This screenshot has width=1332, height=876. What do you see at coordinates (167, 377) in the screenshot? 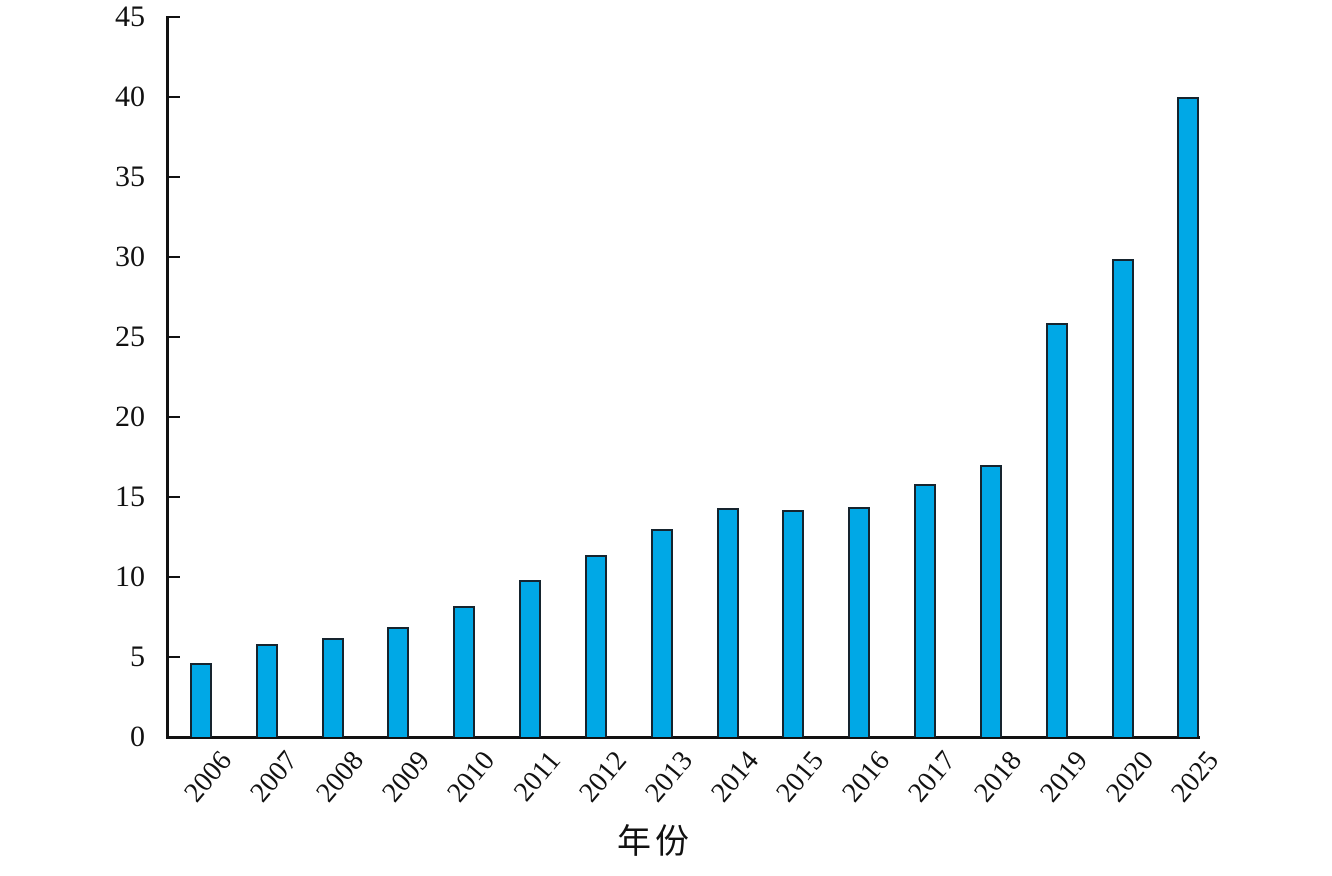
I see `y-axis-line` at bounding box center [167, 377].